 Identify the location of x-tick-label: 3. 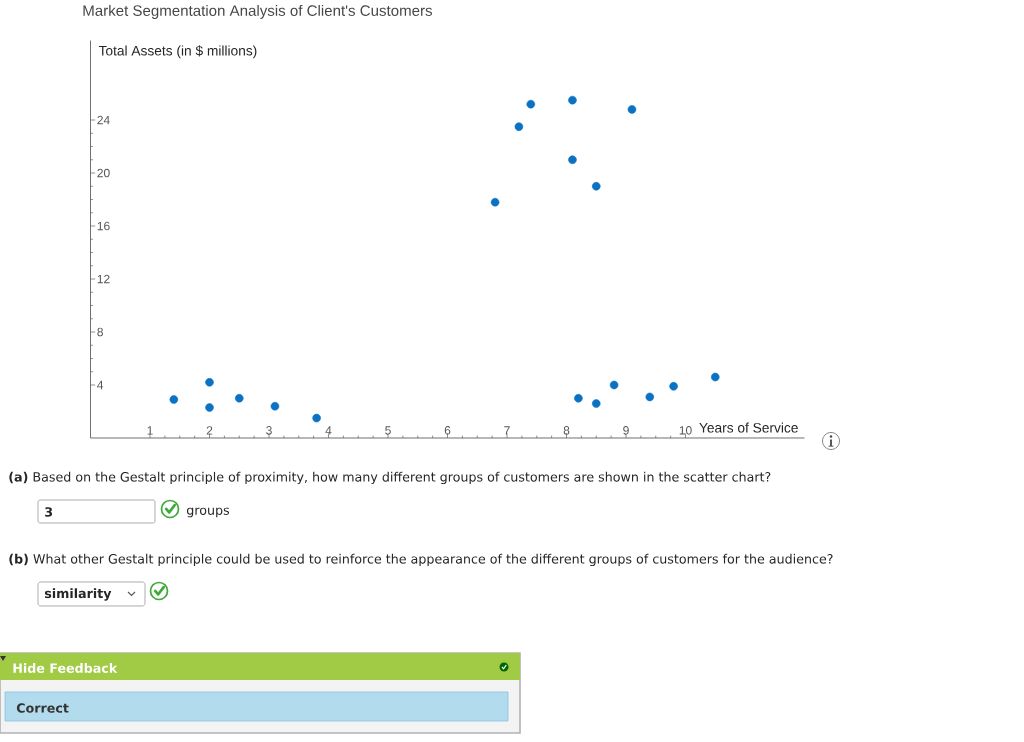
(269, 430).